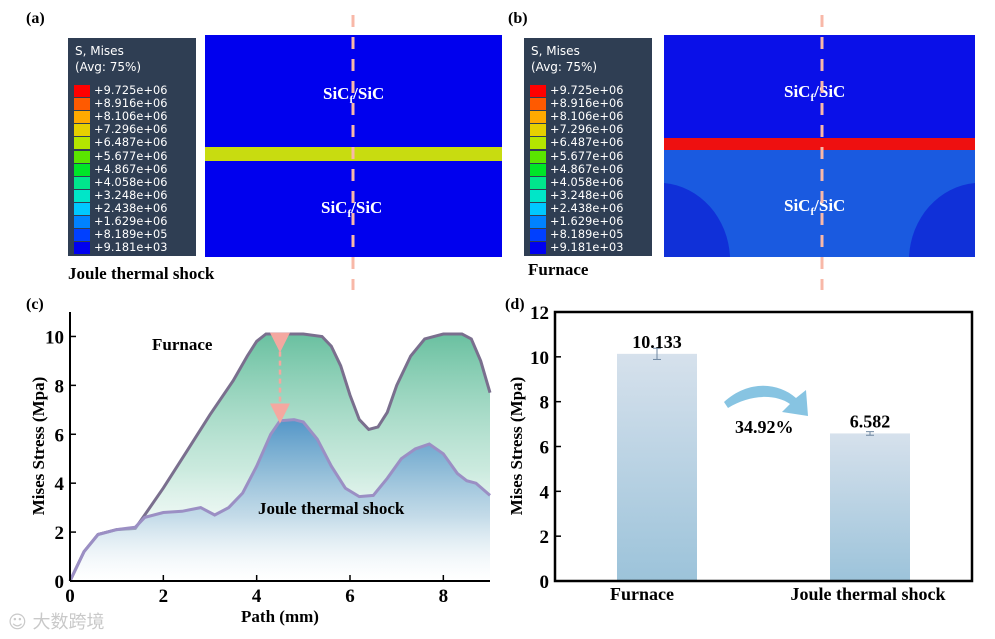  What do you see at coordinates (587, 221) in the screenshot?
I see `legend-level-label: +1.629e+06` at bounding box center [587, 221].